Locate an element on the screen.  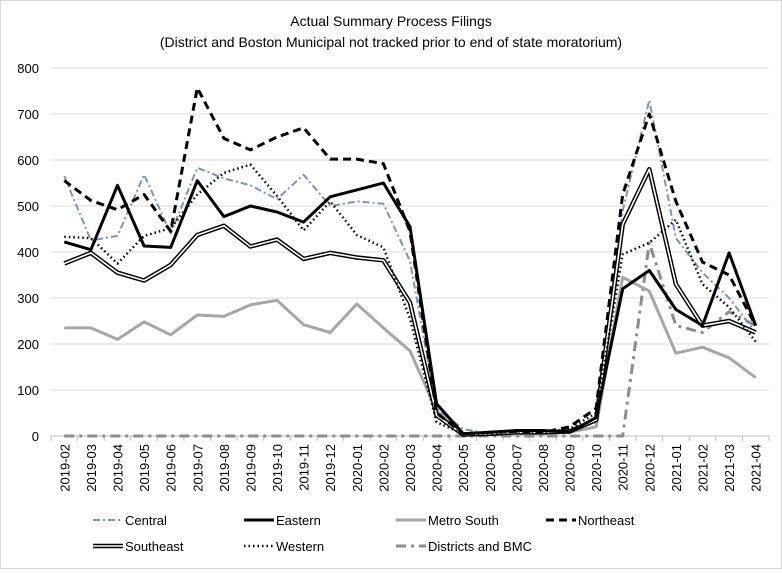
x-tick-label: 2020-09 is located at coordinates (570, 468).